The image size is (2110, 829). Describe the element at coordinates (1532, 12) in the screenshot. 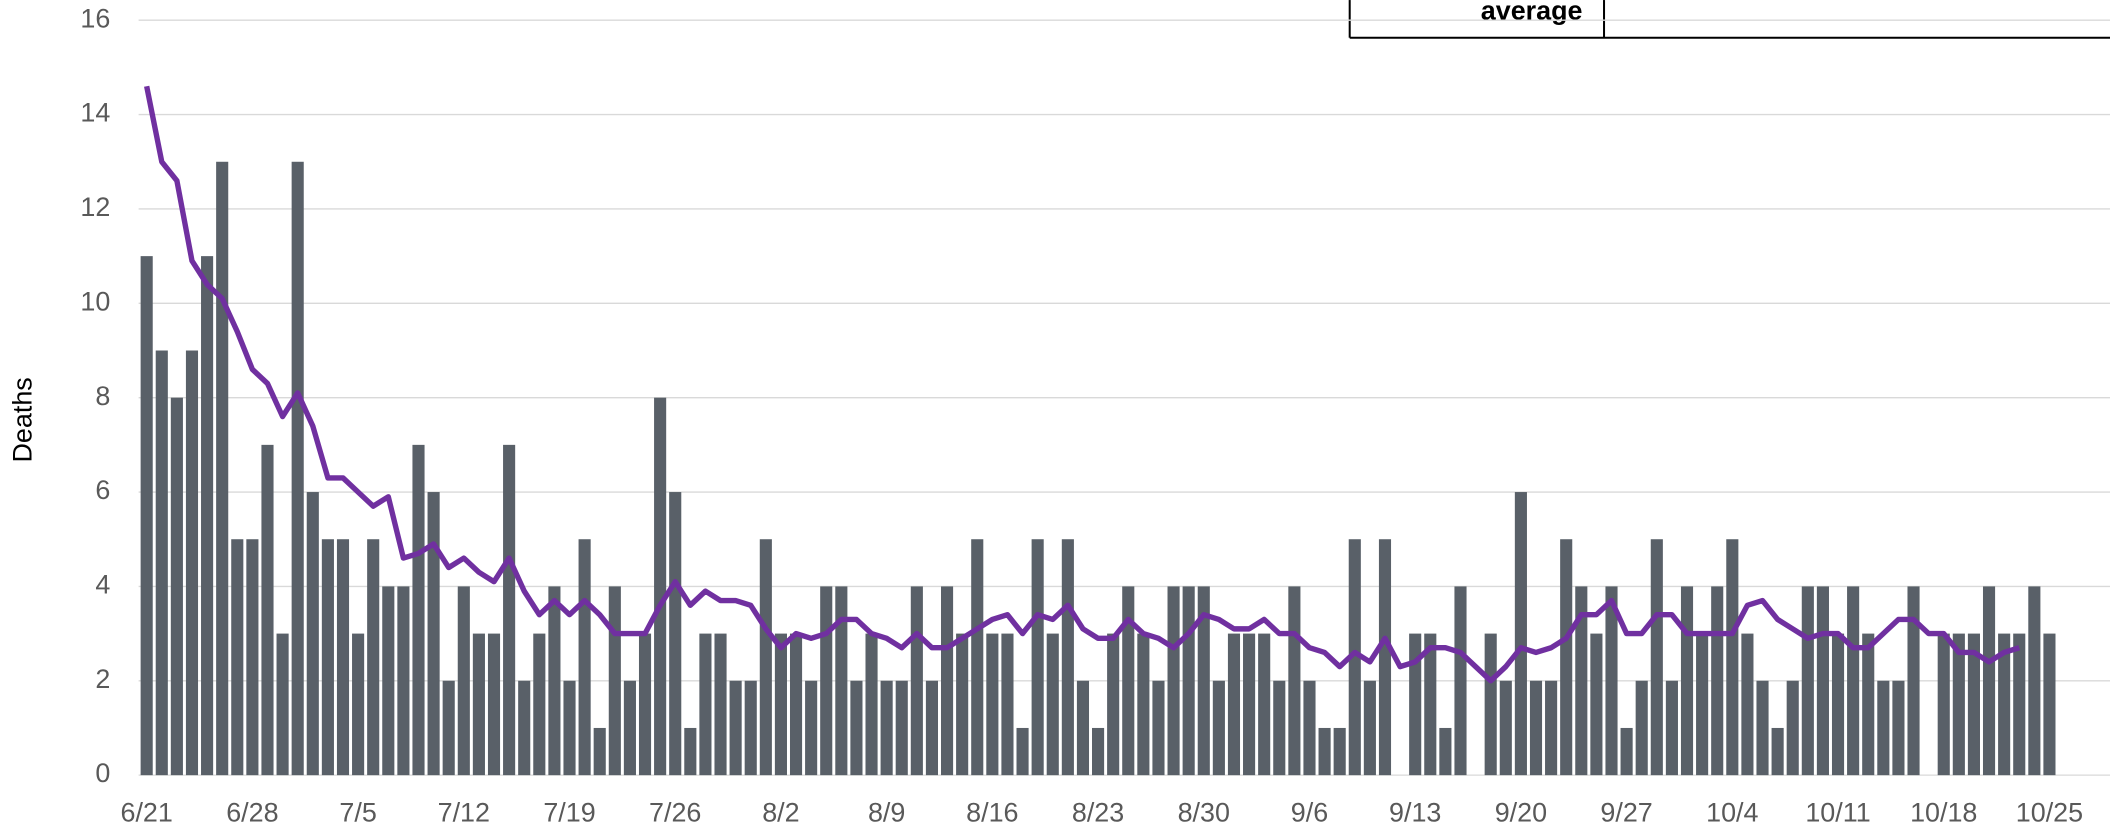

I see `legend-text: average` at that location.